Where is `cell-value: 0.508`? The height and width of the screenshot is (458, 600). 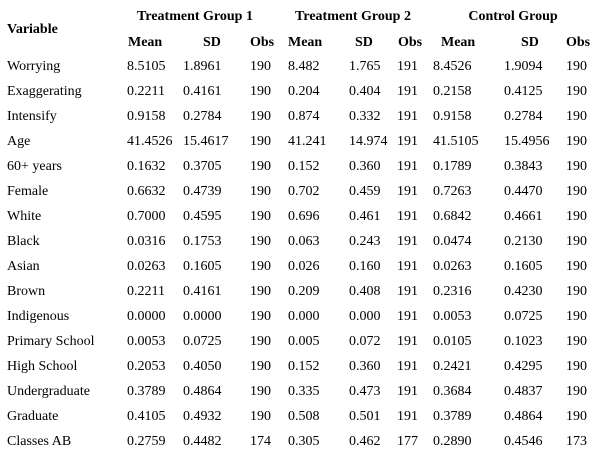
cell-value: 0.508 is located at coordinates (304, 416).